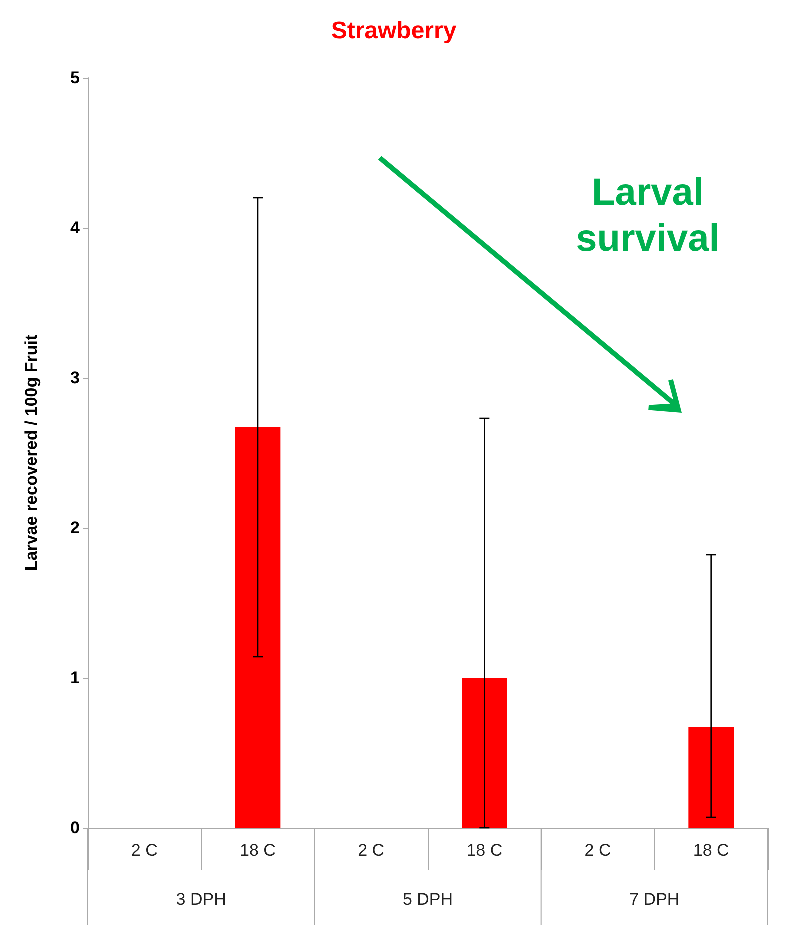 The width and height of the screenshot is (788, 933). I want to click on chart-title: Strawberry, so click(394, 31).